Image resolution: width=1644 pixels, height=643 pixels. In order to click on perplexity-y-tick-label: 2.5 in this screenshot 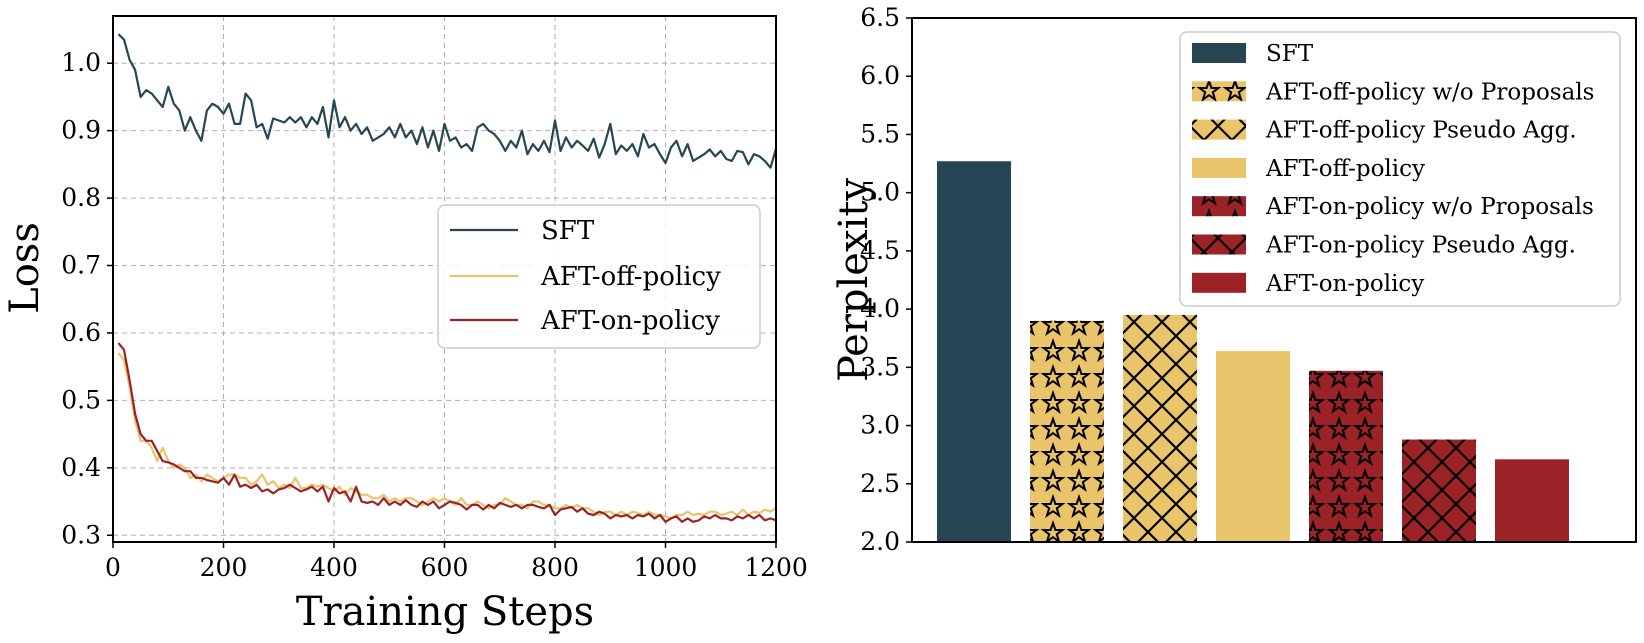, I will do `click(880, 483)`.